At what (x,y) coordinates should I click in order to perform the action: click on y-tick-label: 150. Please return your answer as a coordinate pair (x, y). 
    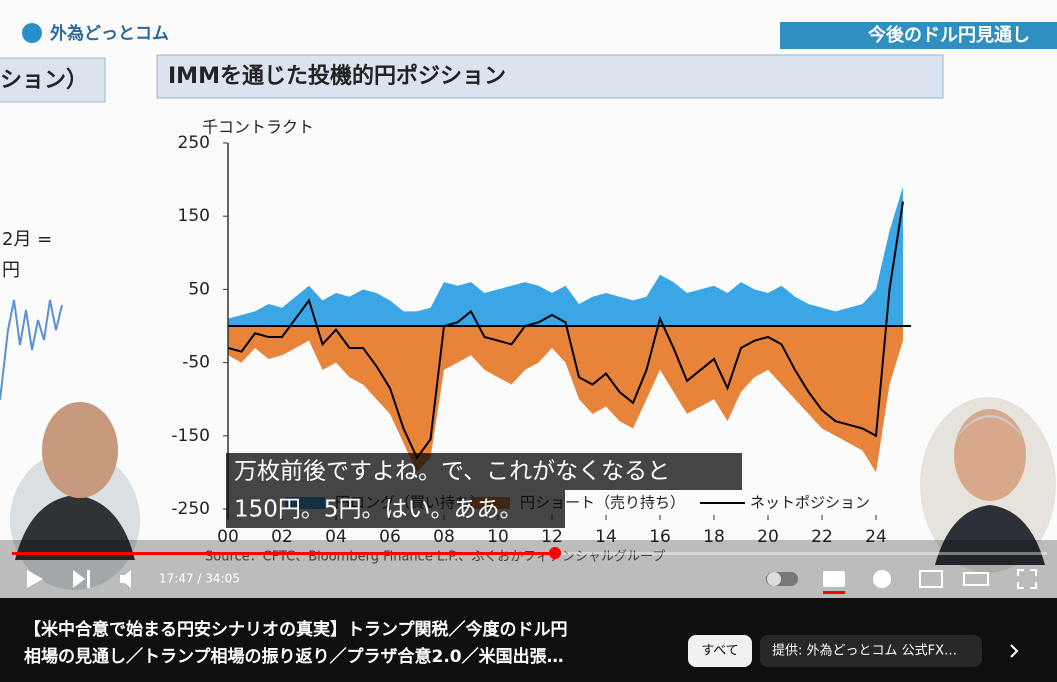
    Looking at the image, I should click on (194, 216).